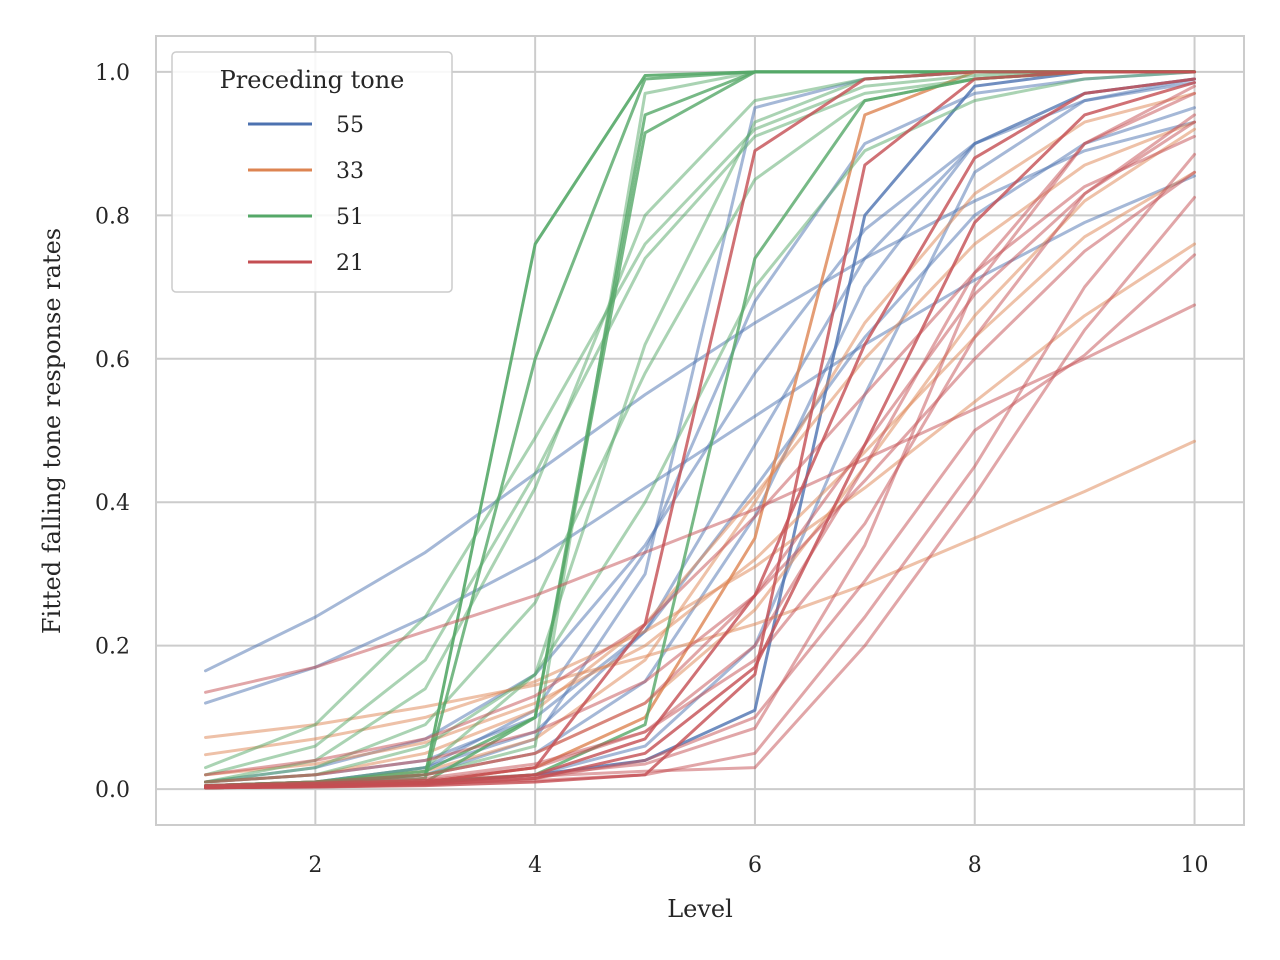 The height and width of the screenshot is (960, 1280). What do you see at coordinates (1195, 865) in the screenshot?
I see `x-tick-label: 10` at bounding box center [1195, 865].